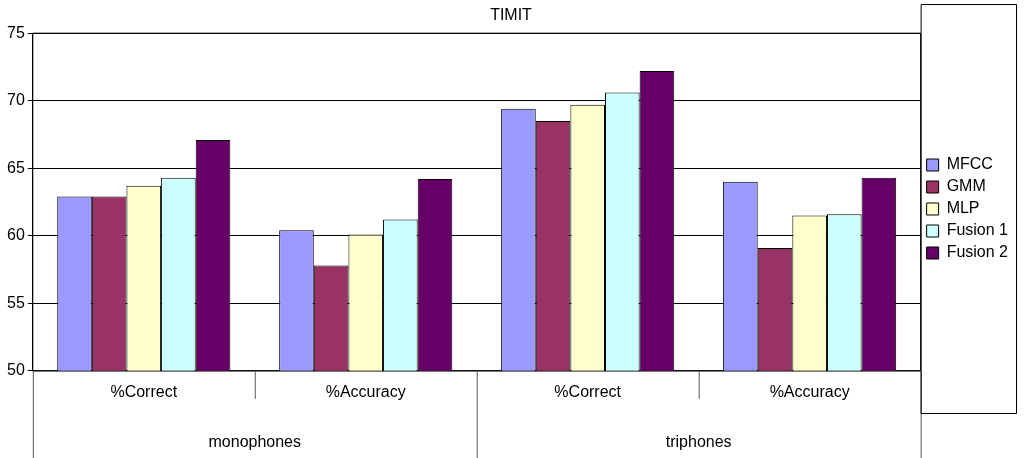 Image resolution: width=1036 pixels, height=458 pixels. I want to click on y-tick-label: 60, so click(16, 235).